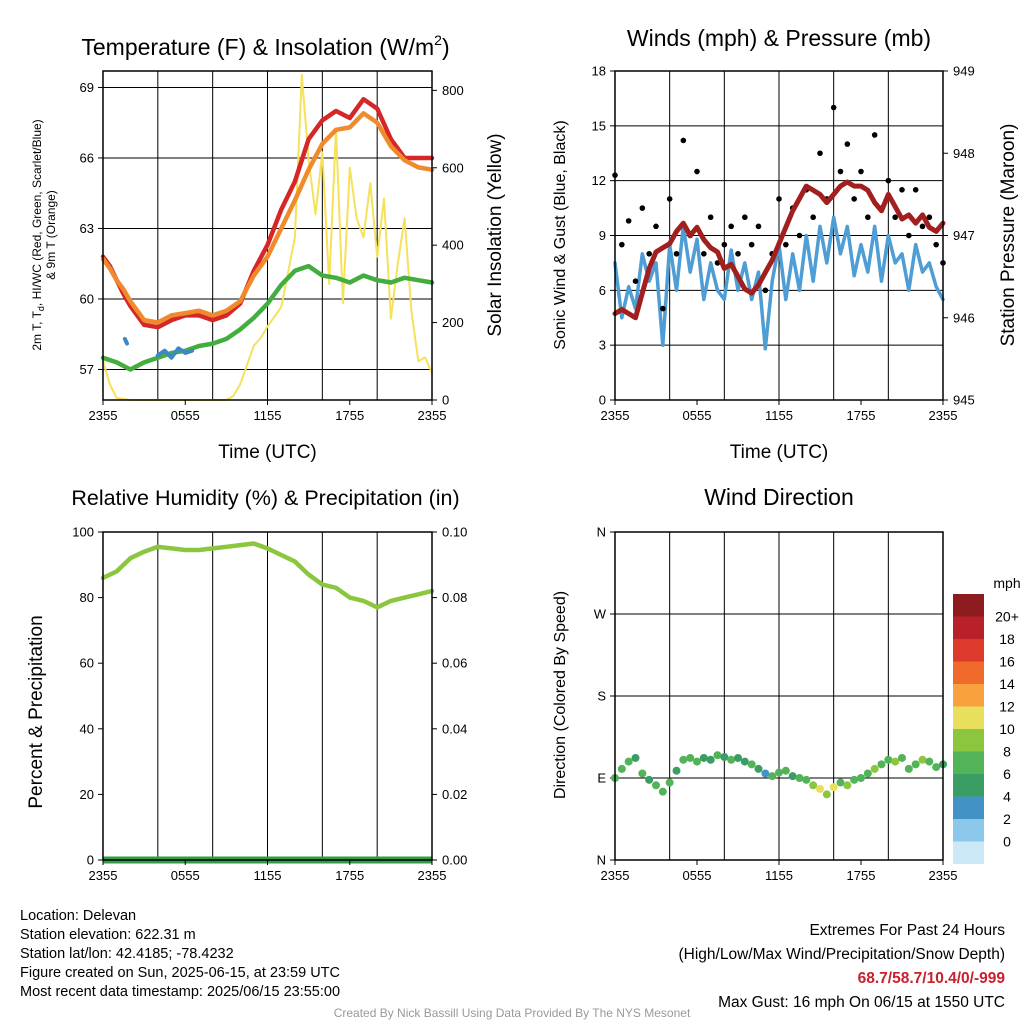  I want to click on y-tick-label: E, so click(601, 778).